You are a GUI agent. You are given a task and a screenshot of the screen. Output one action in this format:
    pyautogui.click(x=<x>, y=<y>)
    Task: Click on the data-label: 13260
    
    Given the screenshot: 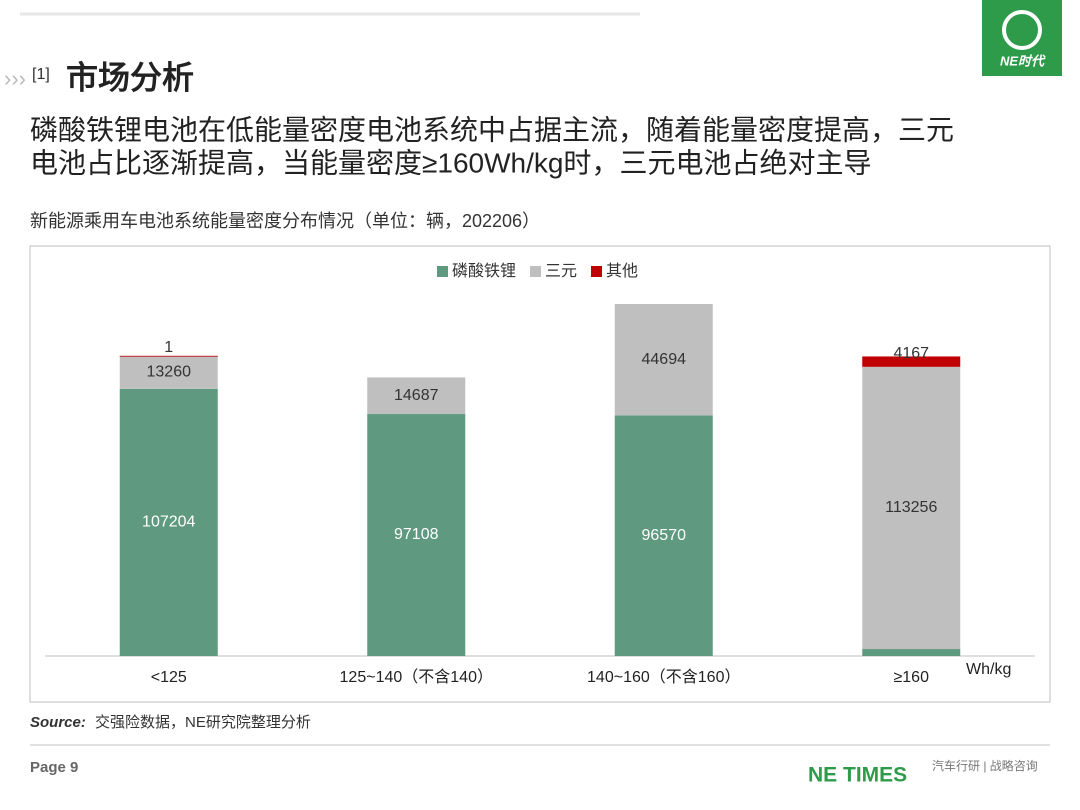 What is the action you would take?
    pyautogui.click(x=169, y=372)
    